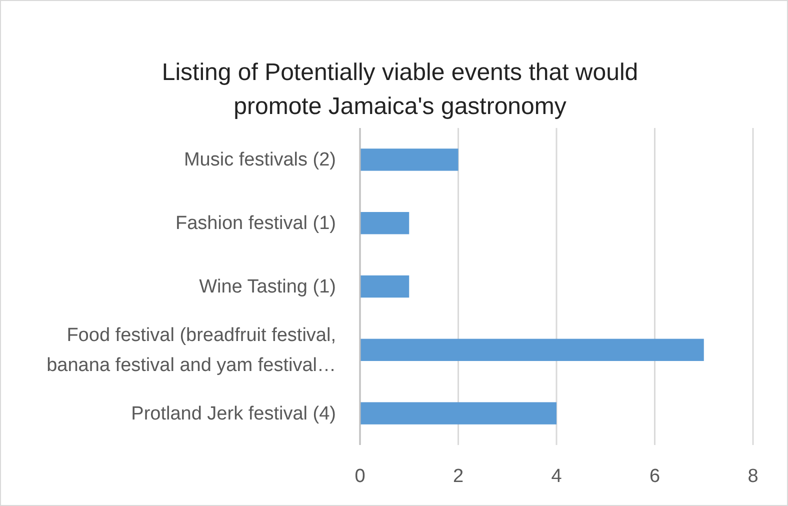 Image resolution: width=788 pixels, height=506 pixels. What do you see at coordinates (267, 287) in the screenshot?
I see `y-tick-label: Wine Tasting (1)` at bounding box center [267, 287].